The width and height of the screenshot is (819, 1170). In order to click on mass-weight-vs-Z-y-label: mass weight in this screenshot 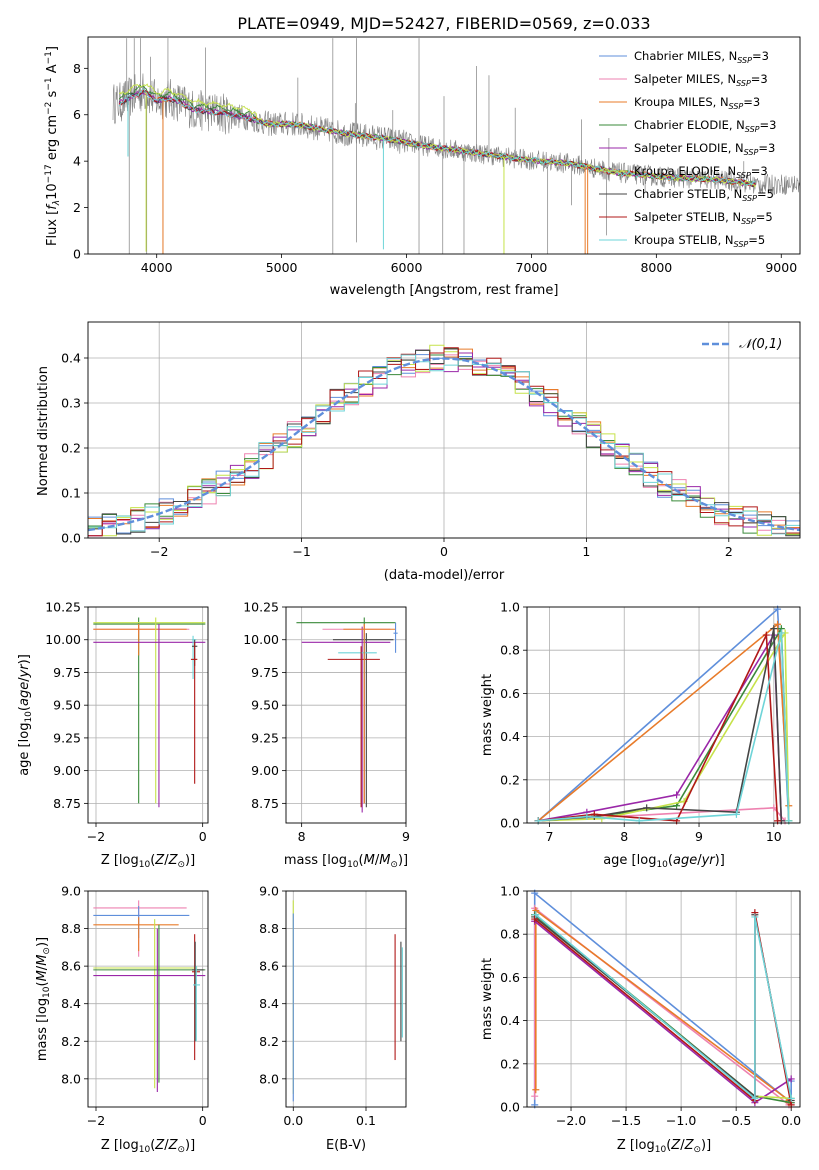, I will do `click(487, 999)`.